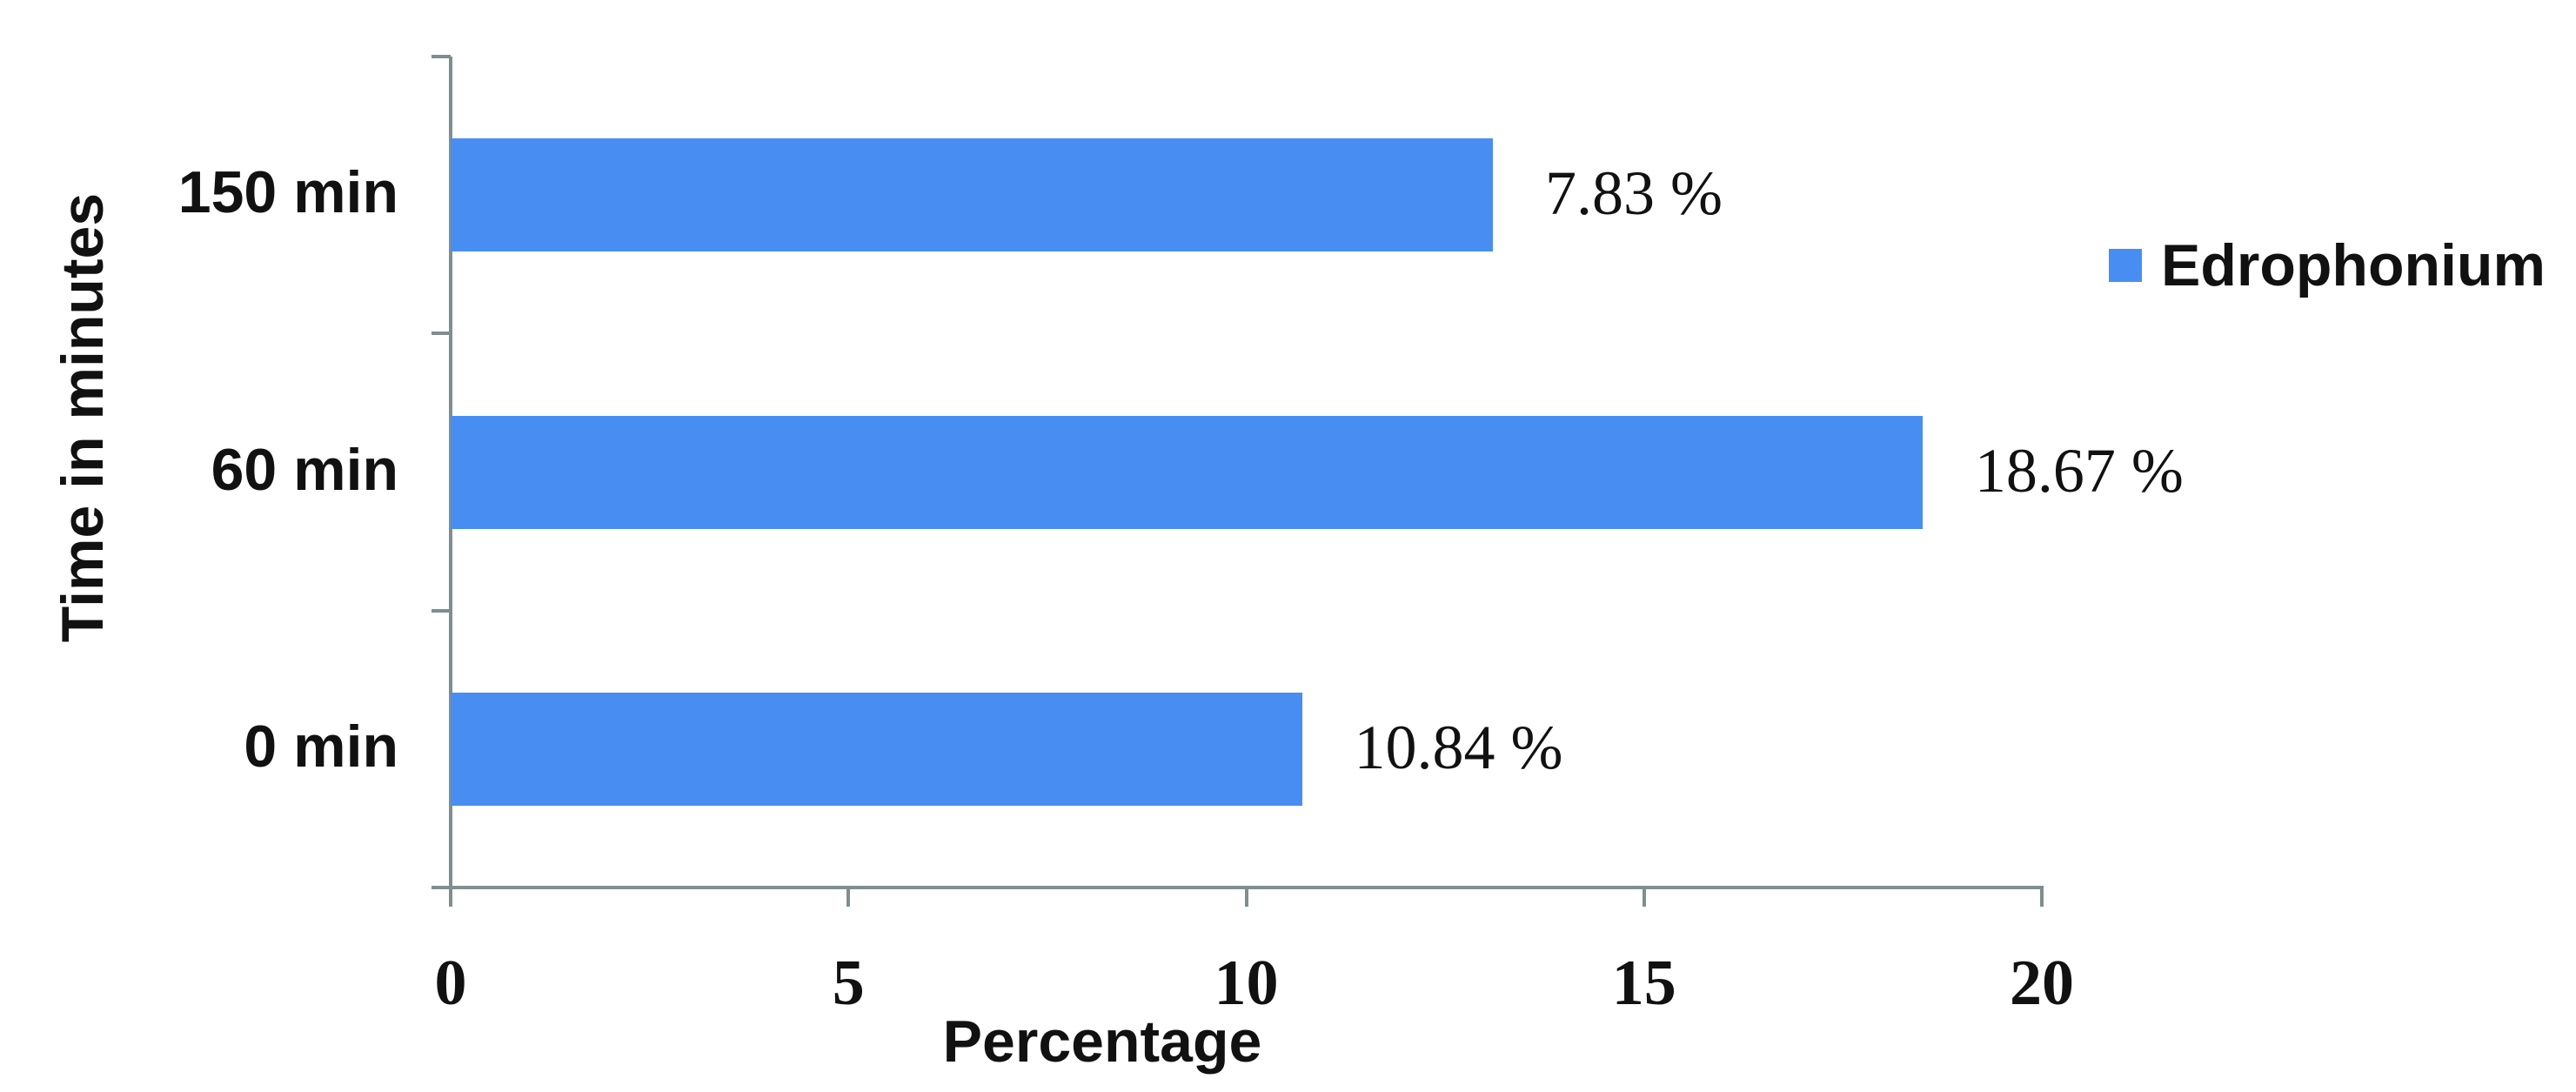 This screenshot has height=1092, width=2576. I want to click on legend-series-label: Edrophonium, so click(2353, 265).